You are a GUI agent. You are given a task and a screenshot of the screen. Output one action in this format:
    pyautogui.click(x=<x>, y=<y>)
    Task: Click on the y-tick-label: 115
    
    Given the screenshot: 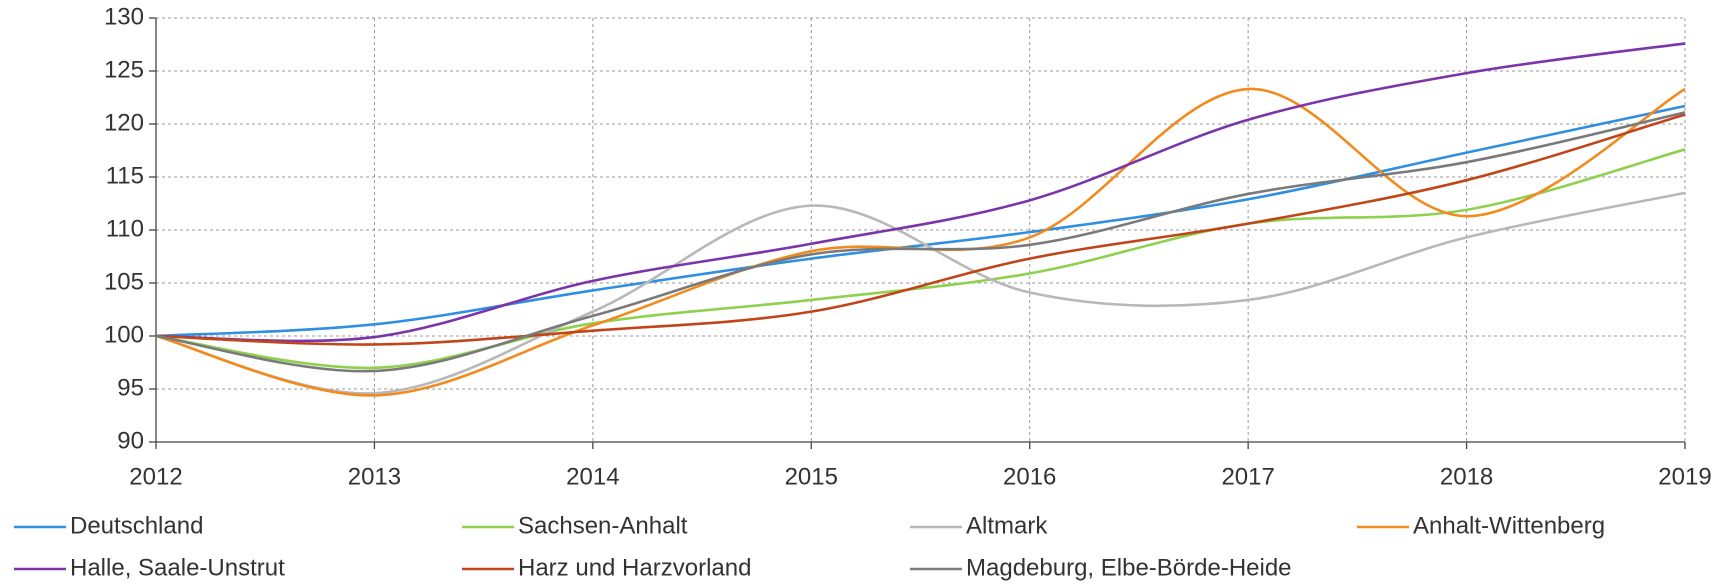 What is the action you would take?
    pyautogui.click(x=125, y=175)
    